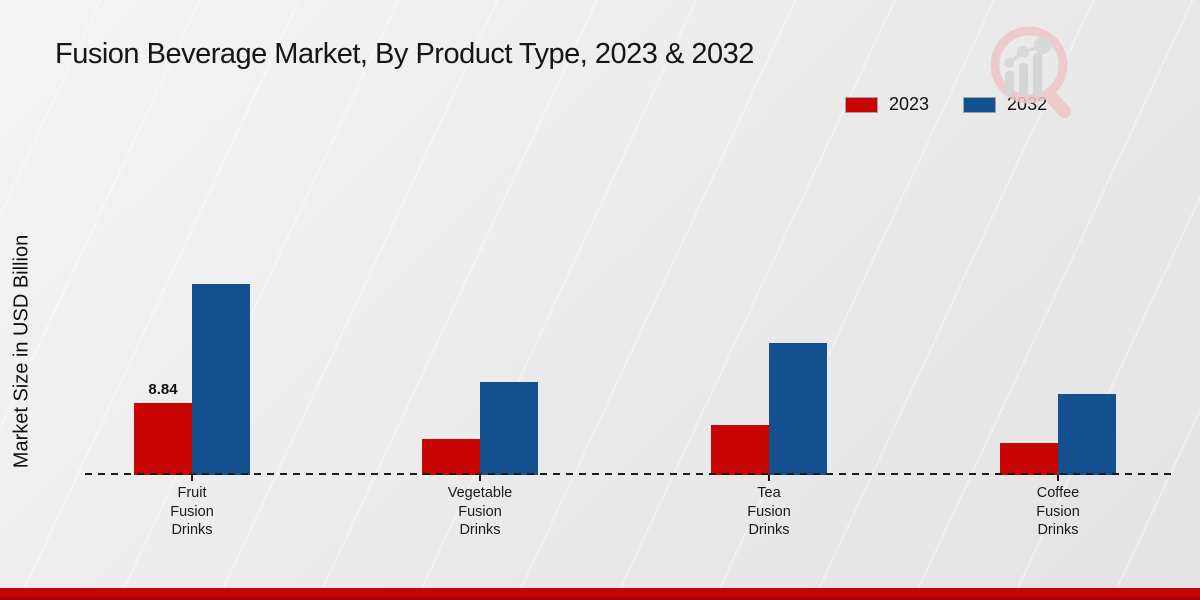  What do you see at coordinates (769, 511) in the screenshot?
I see `category-label-tea-fusion-drinks: Tea Fusion Drinks` at bounding box center [769, 511].